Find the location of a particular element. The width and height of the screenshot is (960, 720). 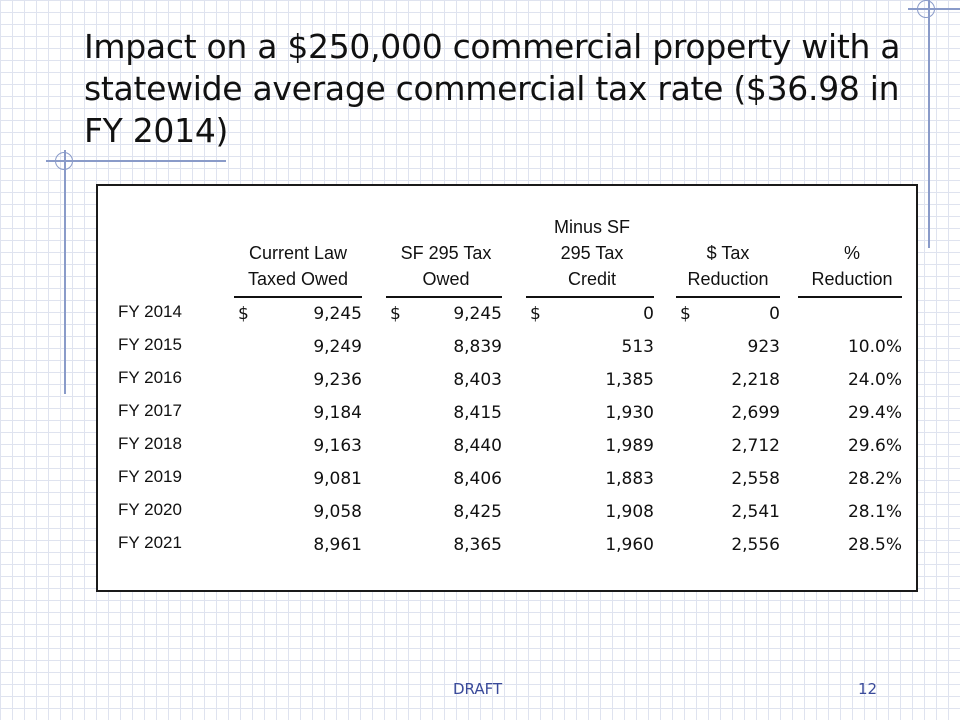

row-year-label: FY 2018 is located at coordinates (150, 443).